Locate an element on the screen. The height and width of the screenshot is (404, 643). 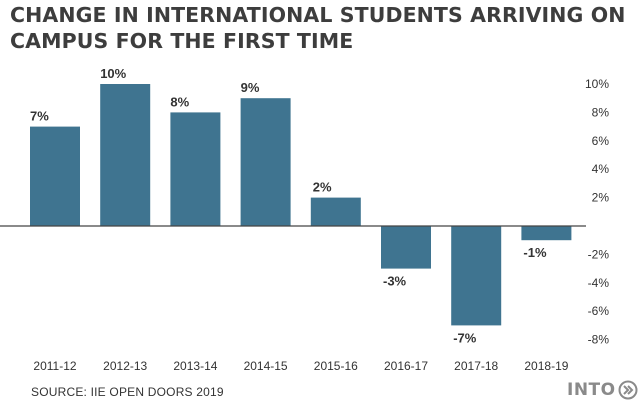
x-tick-label: 2013-14 is located at coordinates (195, 366).